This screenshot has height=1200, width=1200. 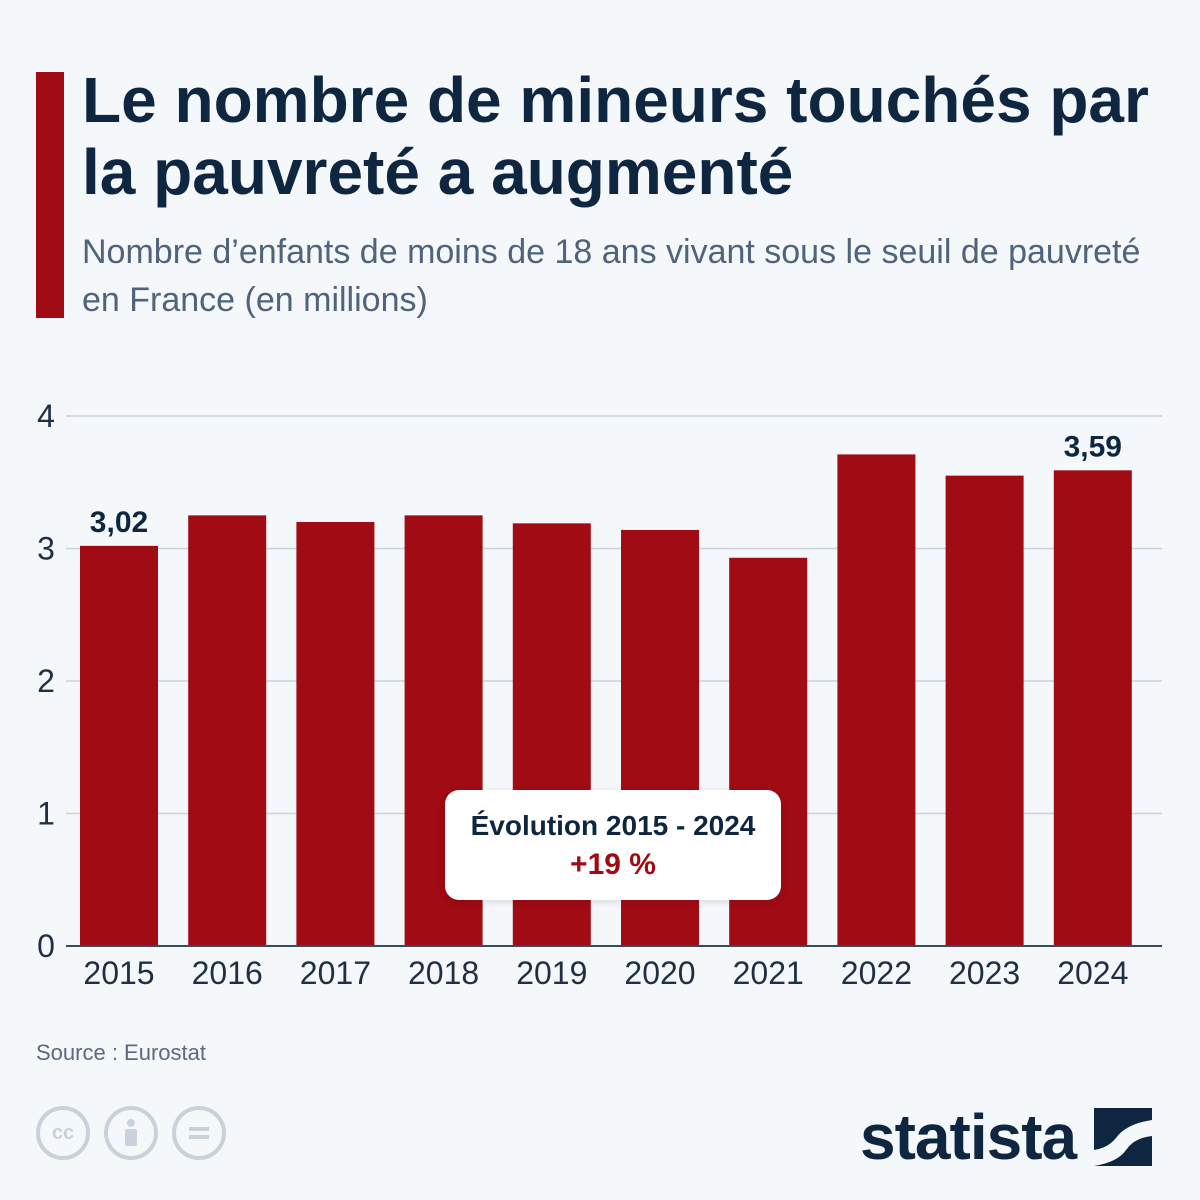 I want to click on cc-icon: cc, so click(x=63, y=1133).